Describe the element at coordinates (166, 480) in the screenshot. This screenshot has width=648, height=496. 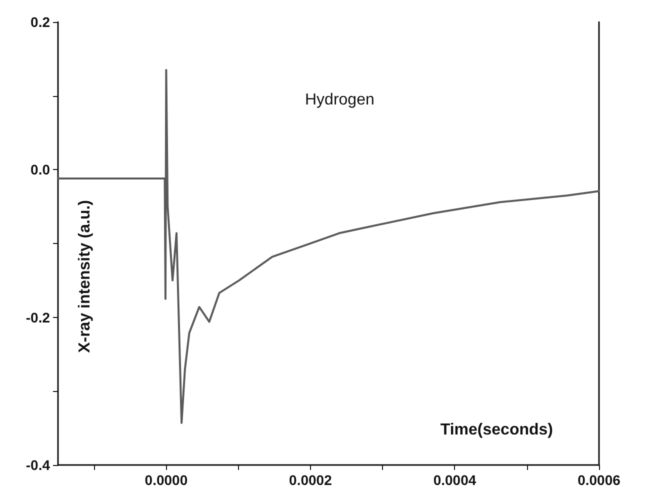
I see `x-tick-label: 0.0000` at that location.